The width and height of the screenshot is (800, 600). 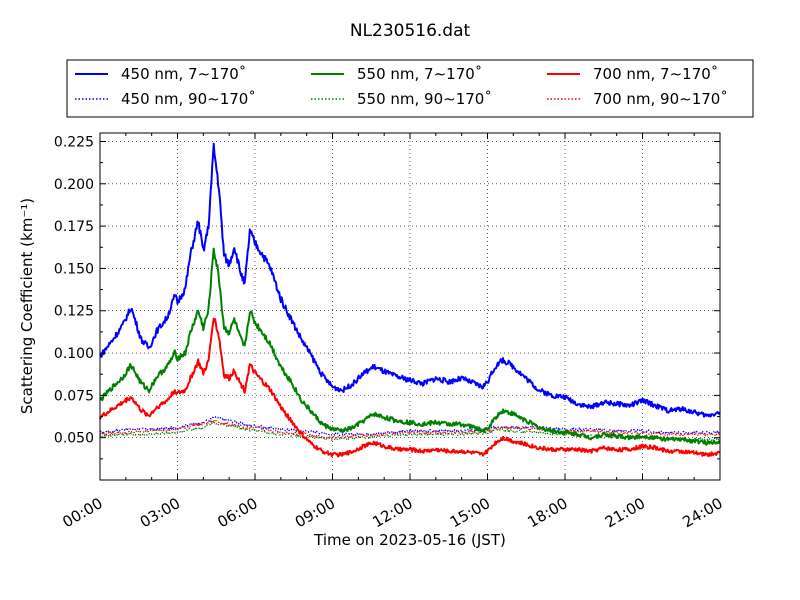 I want to click on y-tick-label: 0.075, so click(x=74, y=396).